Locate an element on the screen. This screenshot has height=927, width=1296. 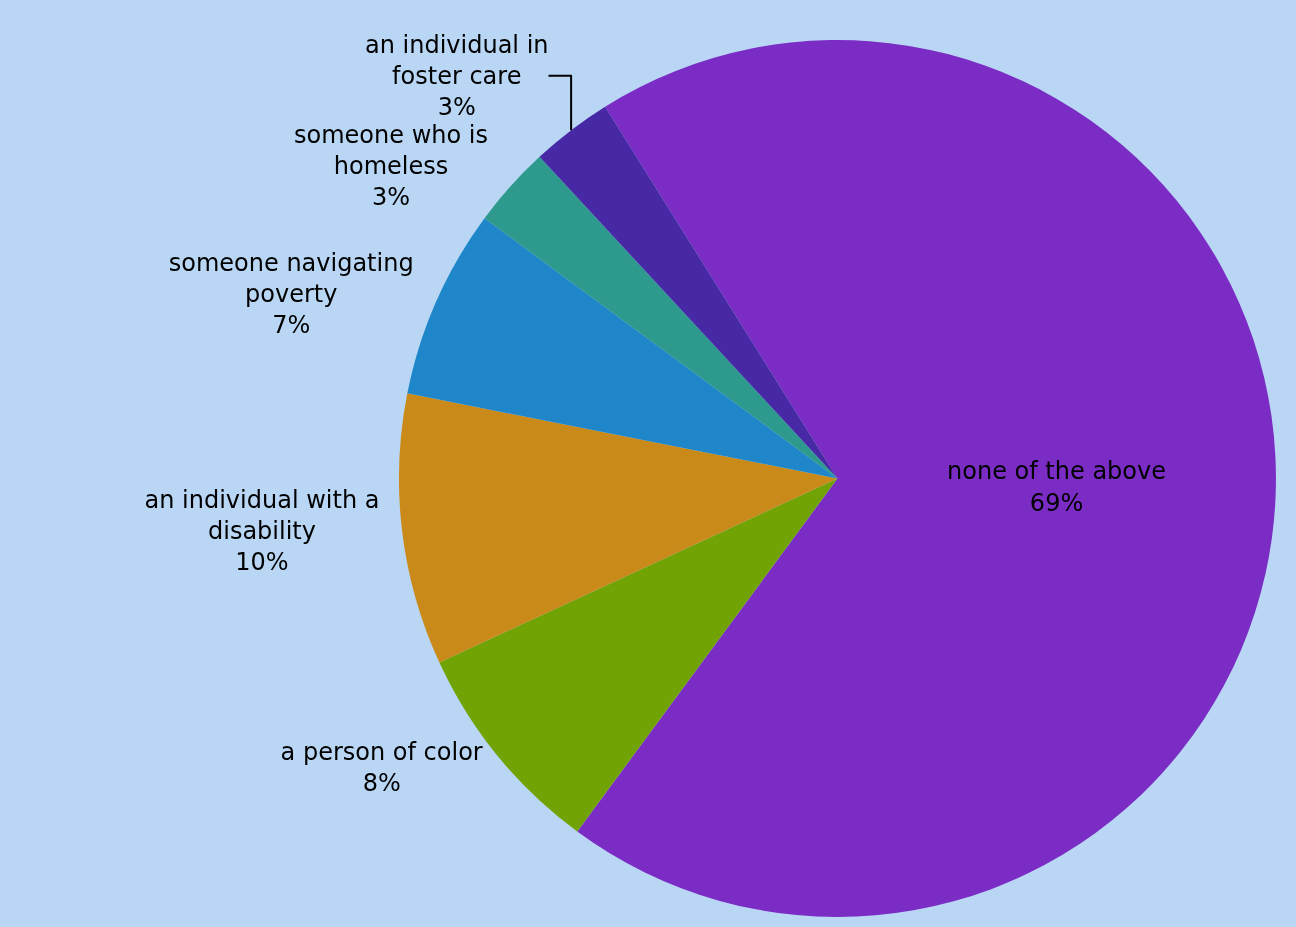
slice-label: someone who is homeless is located at coordinates (391, 150).